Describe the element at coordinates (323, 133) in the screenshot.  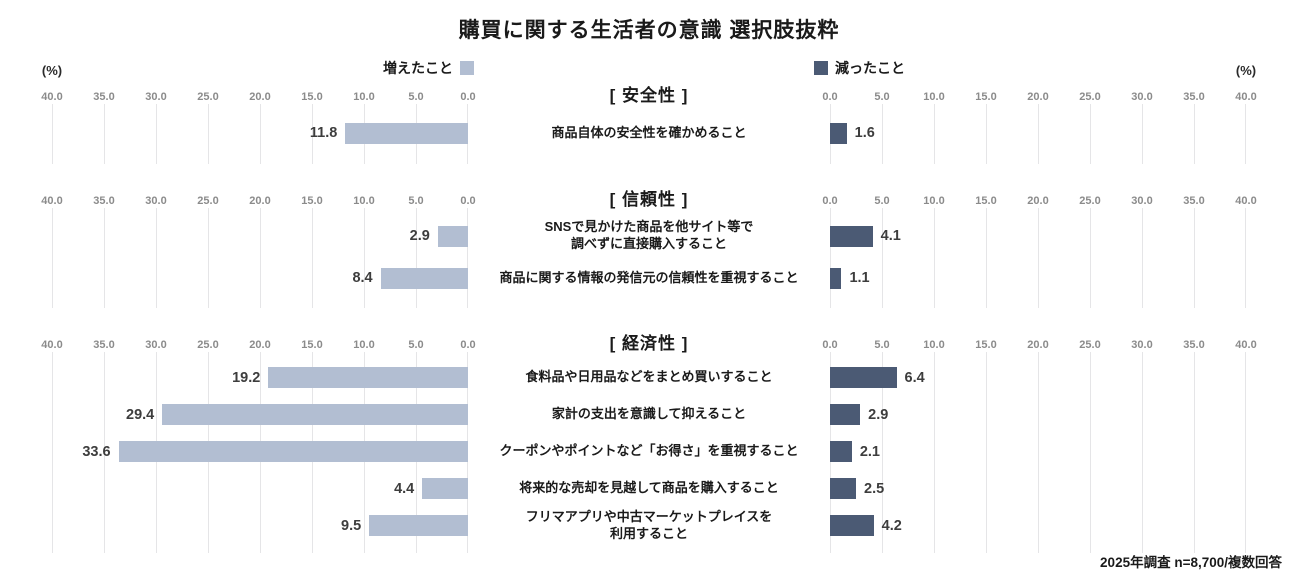
I see `increased-value: 11.8` at that location.